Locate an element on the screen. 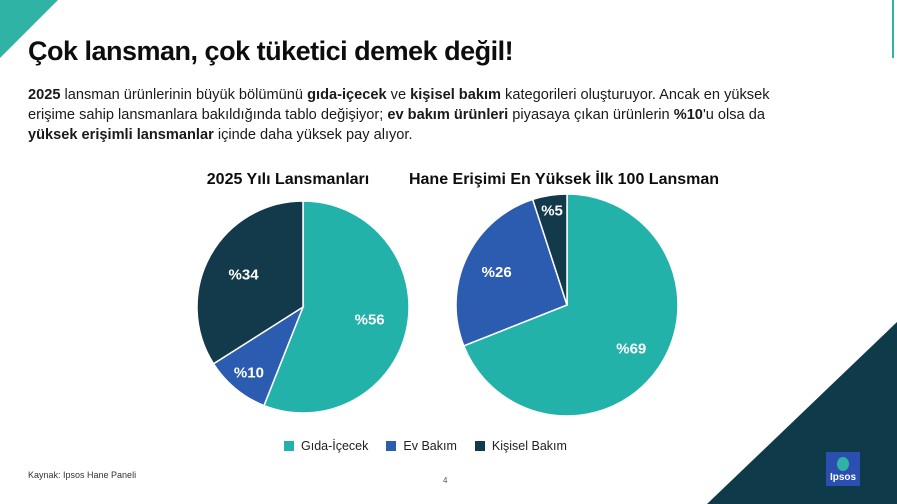 Image resolution: width=897 pixels, height=504 pixels. slice-label: %5 is located at coordinates (552, 211).